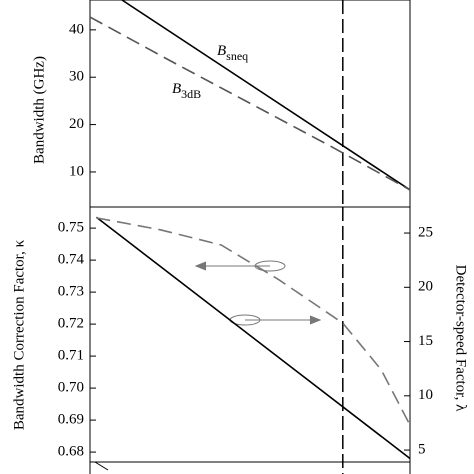  I want to click on y-axis-label: Bandwidth Correction Factor, κ, so click(19, 334).